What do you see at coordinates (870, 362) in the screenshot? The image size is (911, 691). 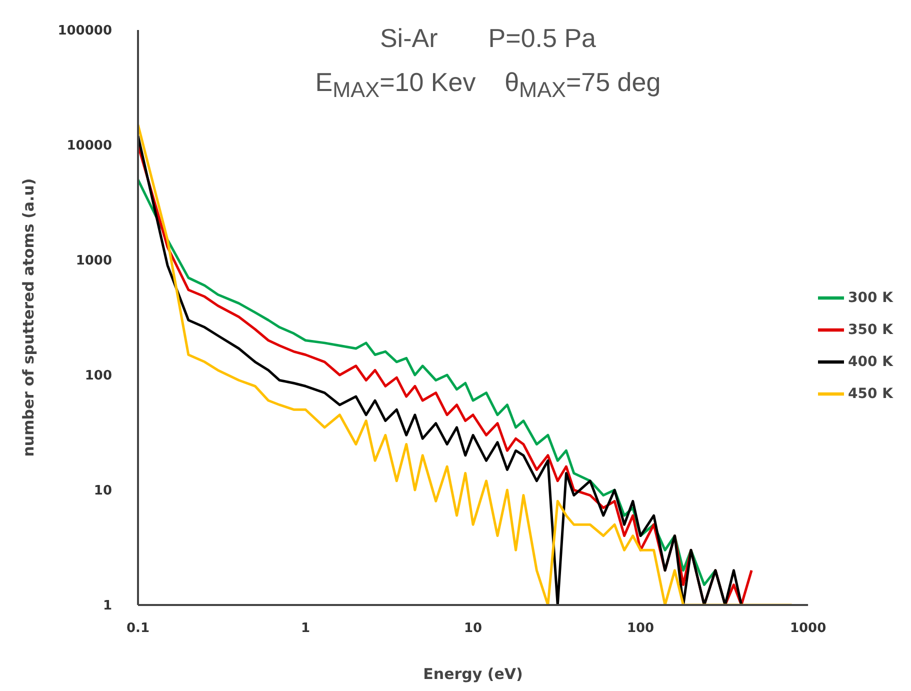 I see `legend-label: 400 K` at bounding box center [870, 362].